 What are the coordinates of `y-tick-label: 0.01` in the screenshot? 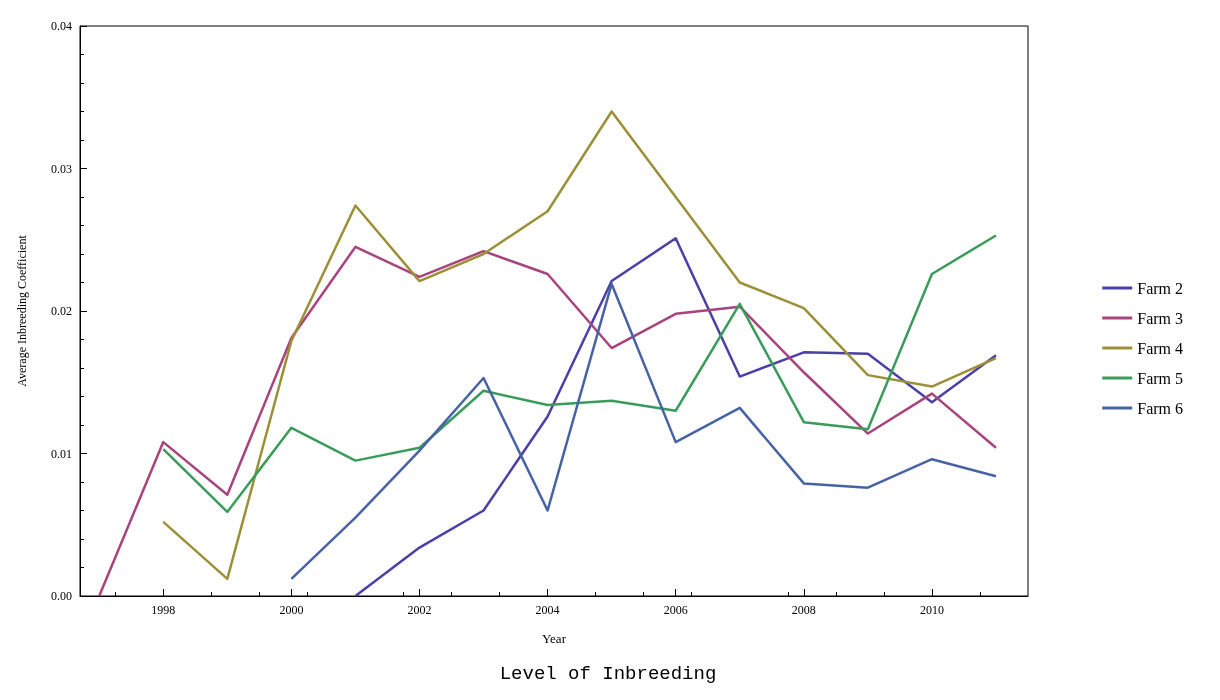 It's located at (61, 453).